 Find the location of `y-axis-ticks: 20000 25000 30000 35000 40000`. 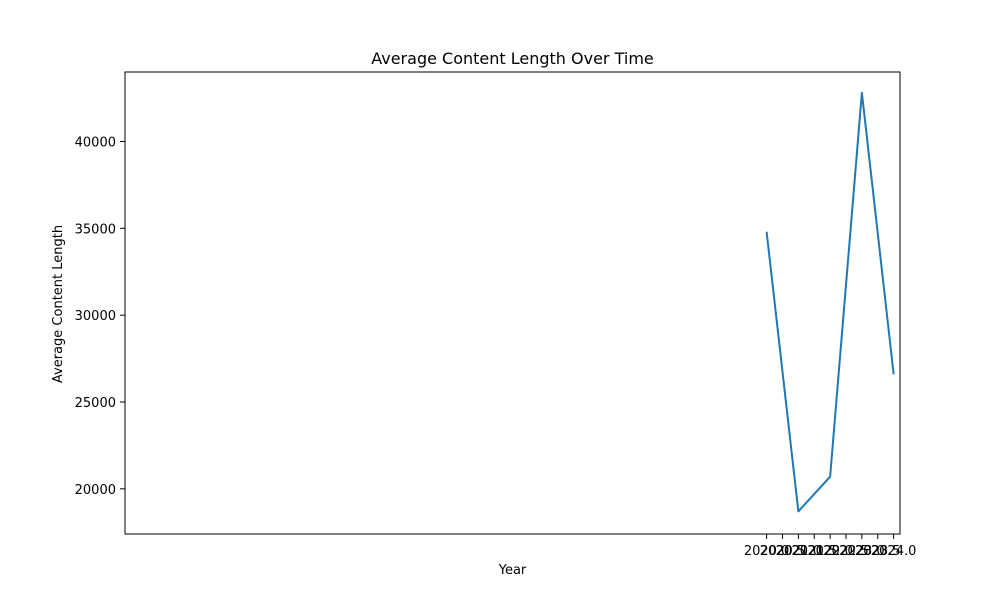

y-axis-ticks: 20000 25000 30000 35000 40000 is located at coordinates (100, 316).